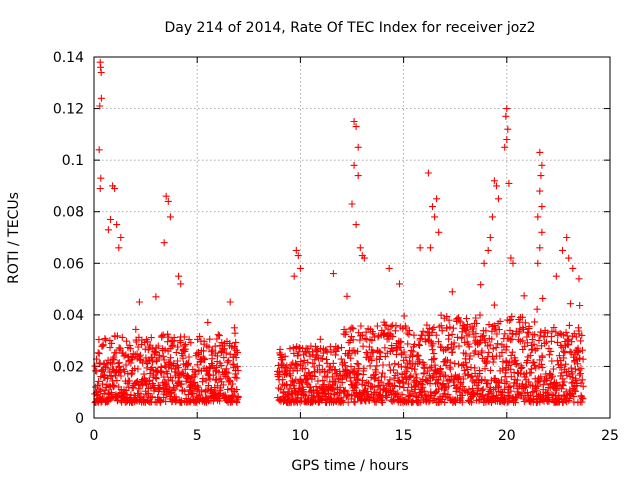 The height and width of the screenshot is (480, 640). What do you see at coordinates (68, 110) in the screenshot?
I see `y-tick-label: 0.12` at bounding box center [68, 110].